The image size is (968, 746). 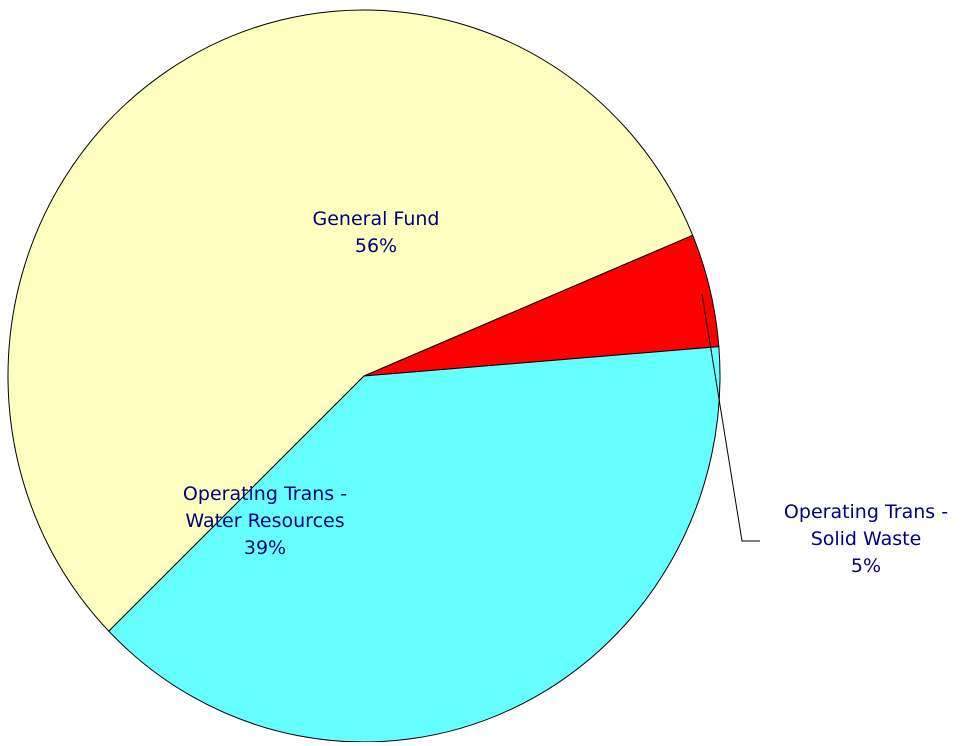 What do you see at coordinates (866, 566) in the screenshot?
I see `slice-value-label: 5%` at bounding box center [866, 566].